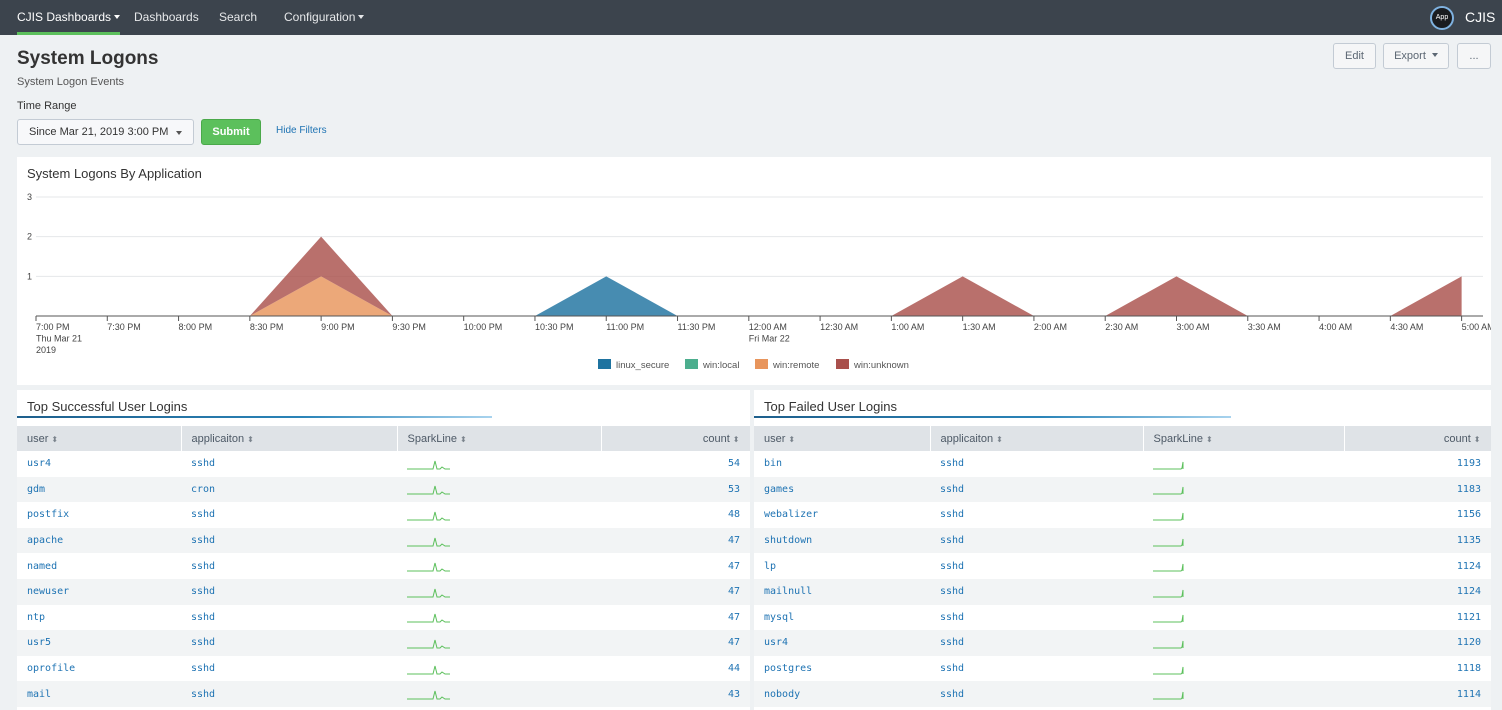 The image size is (1502, 710). Describe the element at coordinates (842, 694) in the screenshot. I see `cell-user: nobody` at that location.